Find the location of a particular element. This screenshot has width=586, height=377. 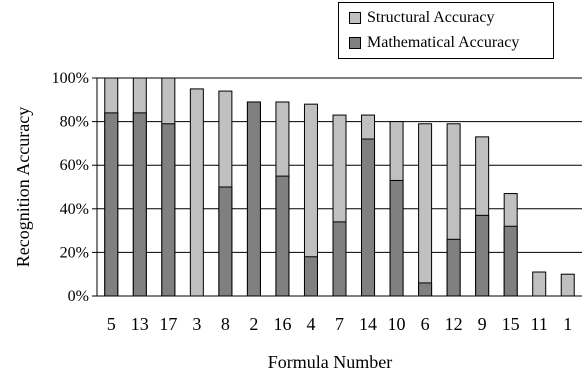

legend-swatch-structural is located at coordinates (355, 18).